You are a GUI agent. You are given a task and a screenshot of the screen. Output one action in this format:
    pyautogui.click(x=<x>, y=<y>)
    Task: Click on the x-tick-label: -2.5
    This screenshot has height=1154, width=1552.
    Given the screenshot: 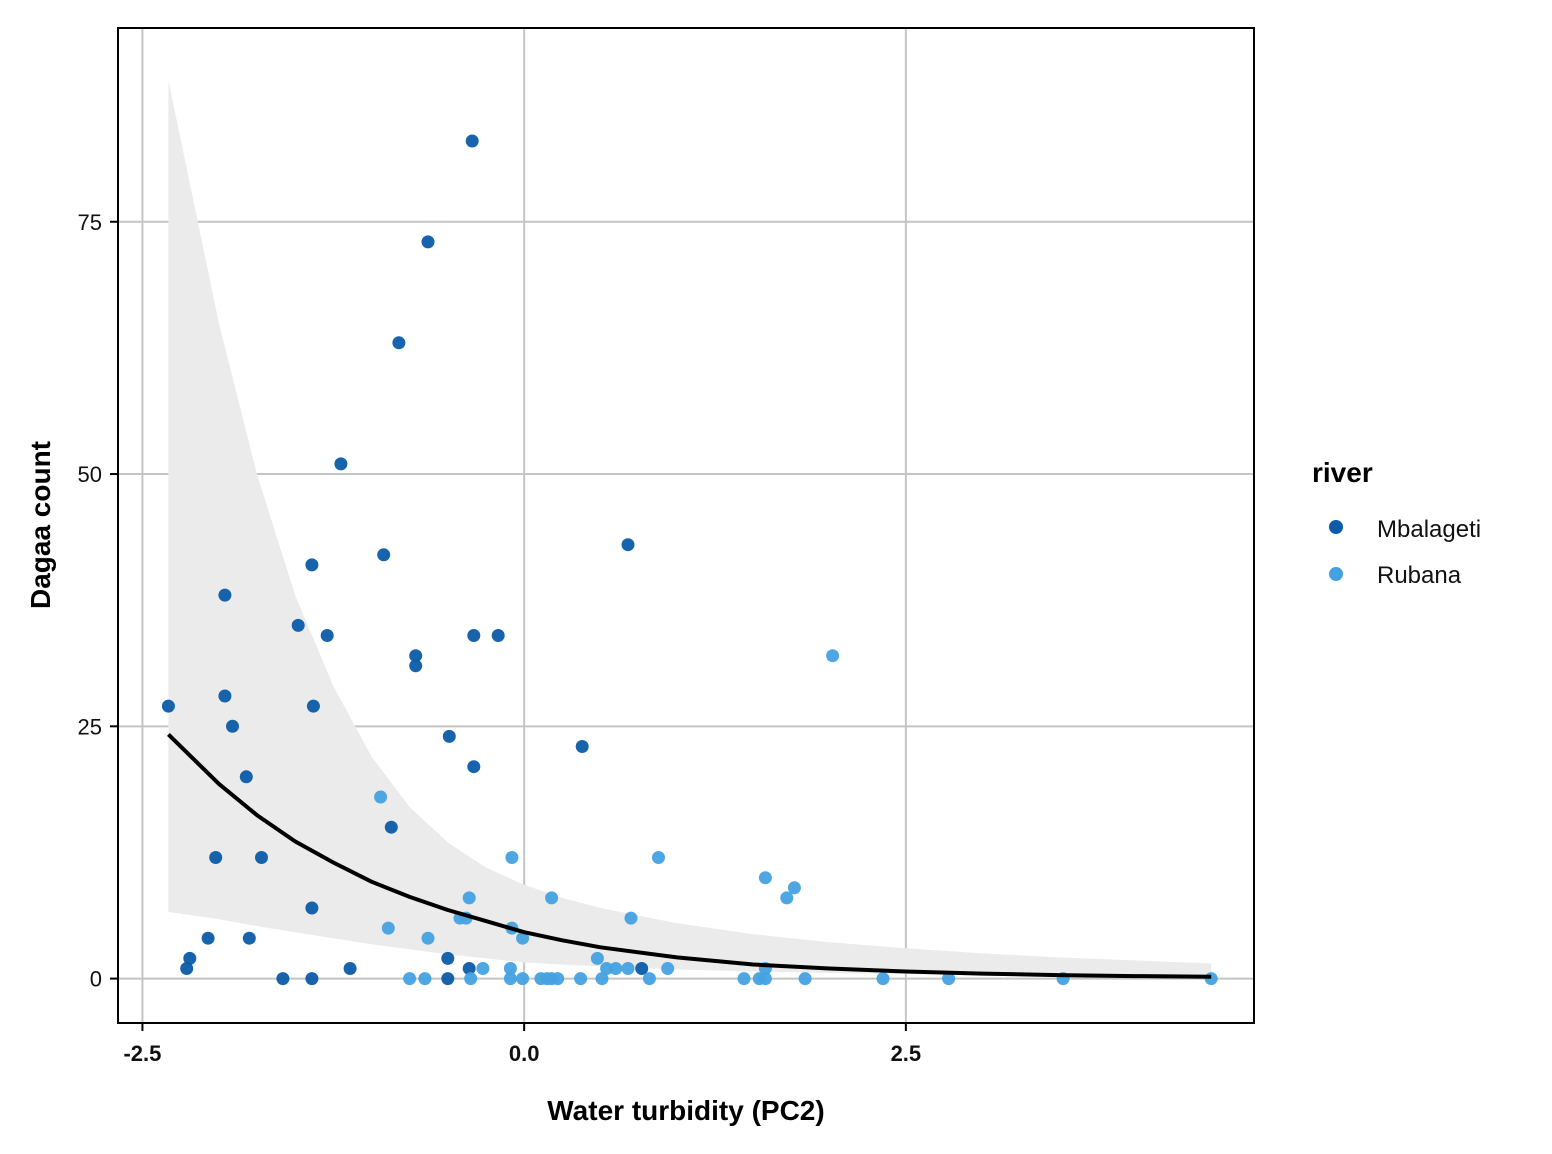 What is the action you would take?
    pyautogui.click(x=142, y=1053)
    